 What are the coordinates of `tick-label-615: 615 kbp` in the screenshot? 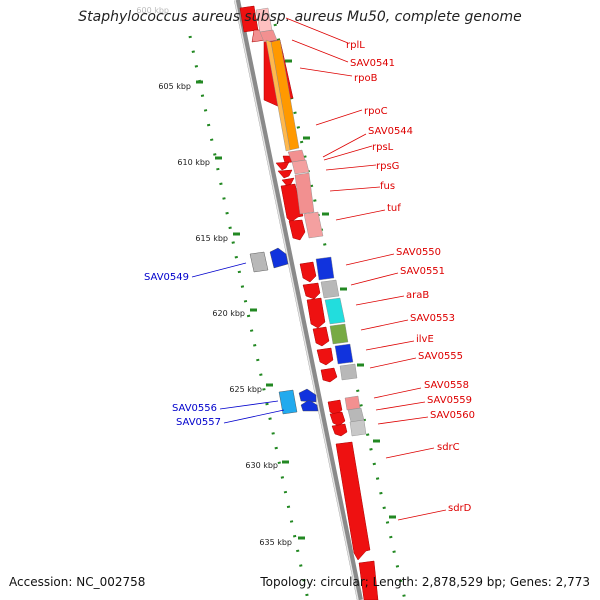 It's located at (211, 238).